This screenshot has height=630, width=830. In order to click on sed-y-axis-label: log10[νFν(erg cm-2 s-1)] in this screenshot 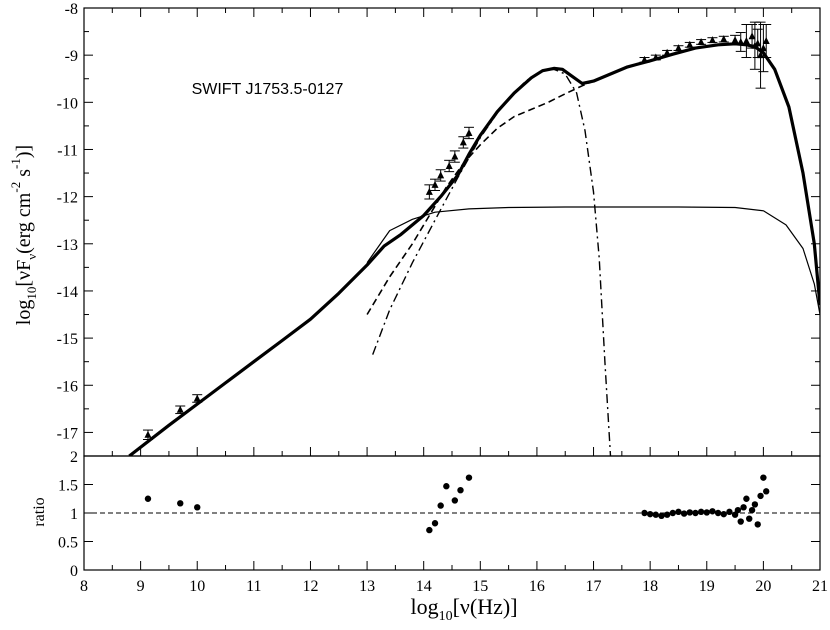, I will do `click(23, 235)`.